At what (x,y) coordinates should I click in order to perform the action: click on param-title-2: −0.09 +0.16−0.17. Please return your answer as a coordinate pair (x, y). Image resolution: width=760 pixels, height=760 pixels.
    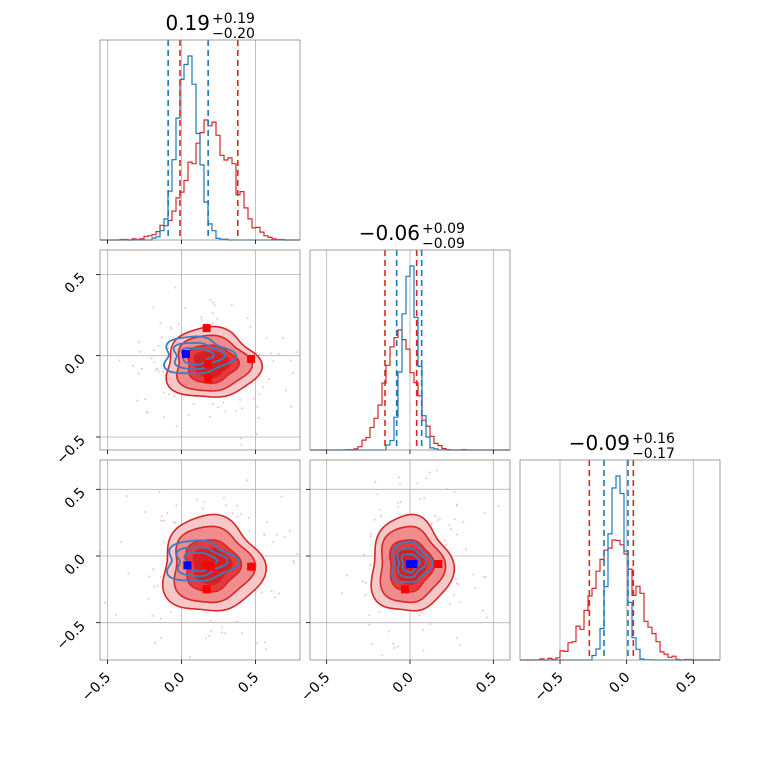
    Looking at the image, I should click on (622, 446).